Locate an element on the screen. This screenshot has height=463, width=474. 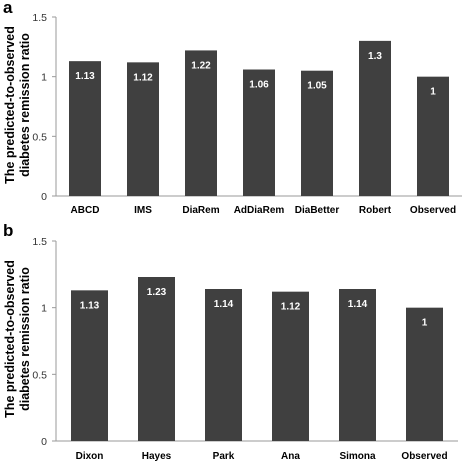
panel-b-category-label: Observed is located at coordinates (424, 456).